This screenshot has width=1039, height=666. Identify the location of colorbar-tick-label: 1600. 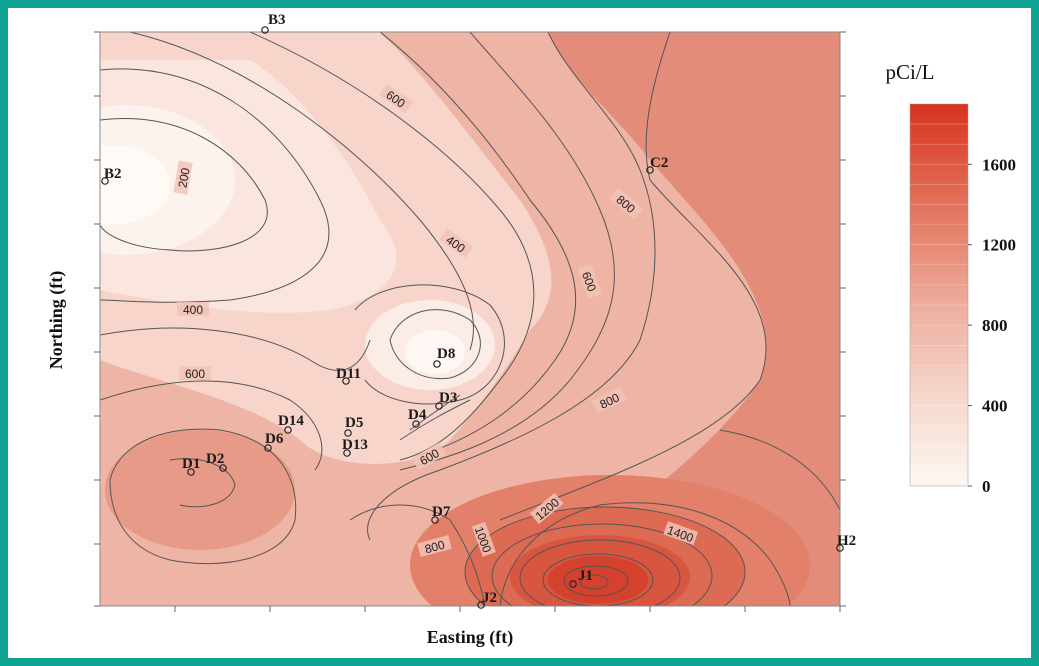
(999, 164).